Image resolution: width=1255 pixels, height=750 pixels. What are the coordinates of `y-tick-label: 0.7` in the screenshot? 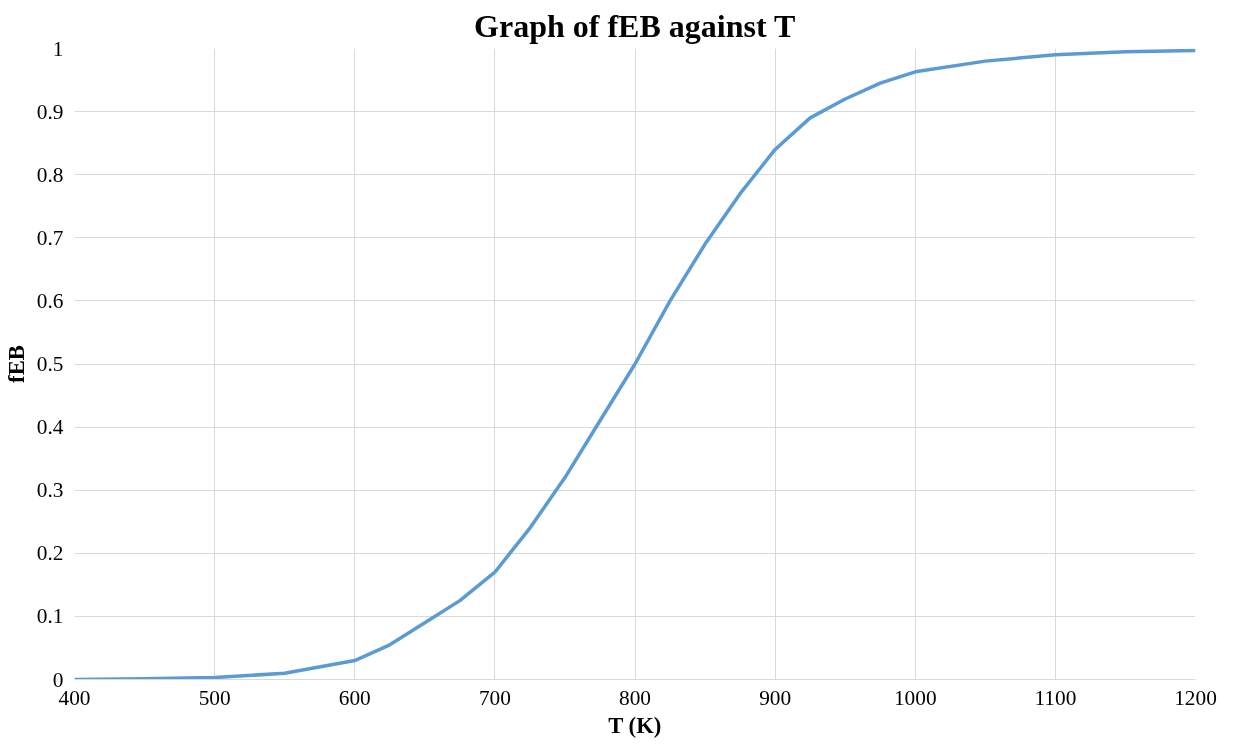 It's located at (50, 237).